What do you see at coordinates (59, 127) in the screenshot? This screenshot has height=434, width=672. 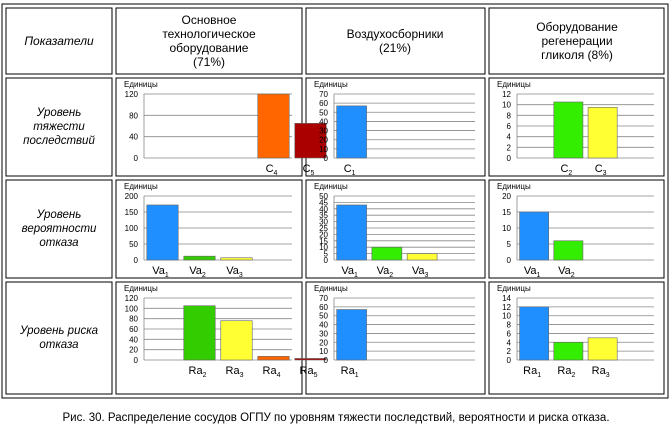 I see `row-label-severity: Уровень тяжести последствий` at bounding box center [59, 127].